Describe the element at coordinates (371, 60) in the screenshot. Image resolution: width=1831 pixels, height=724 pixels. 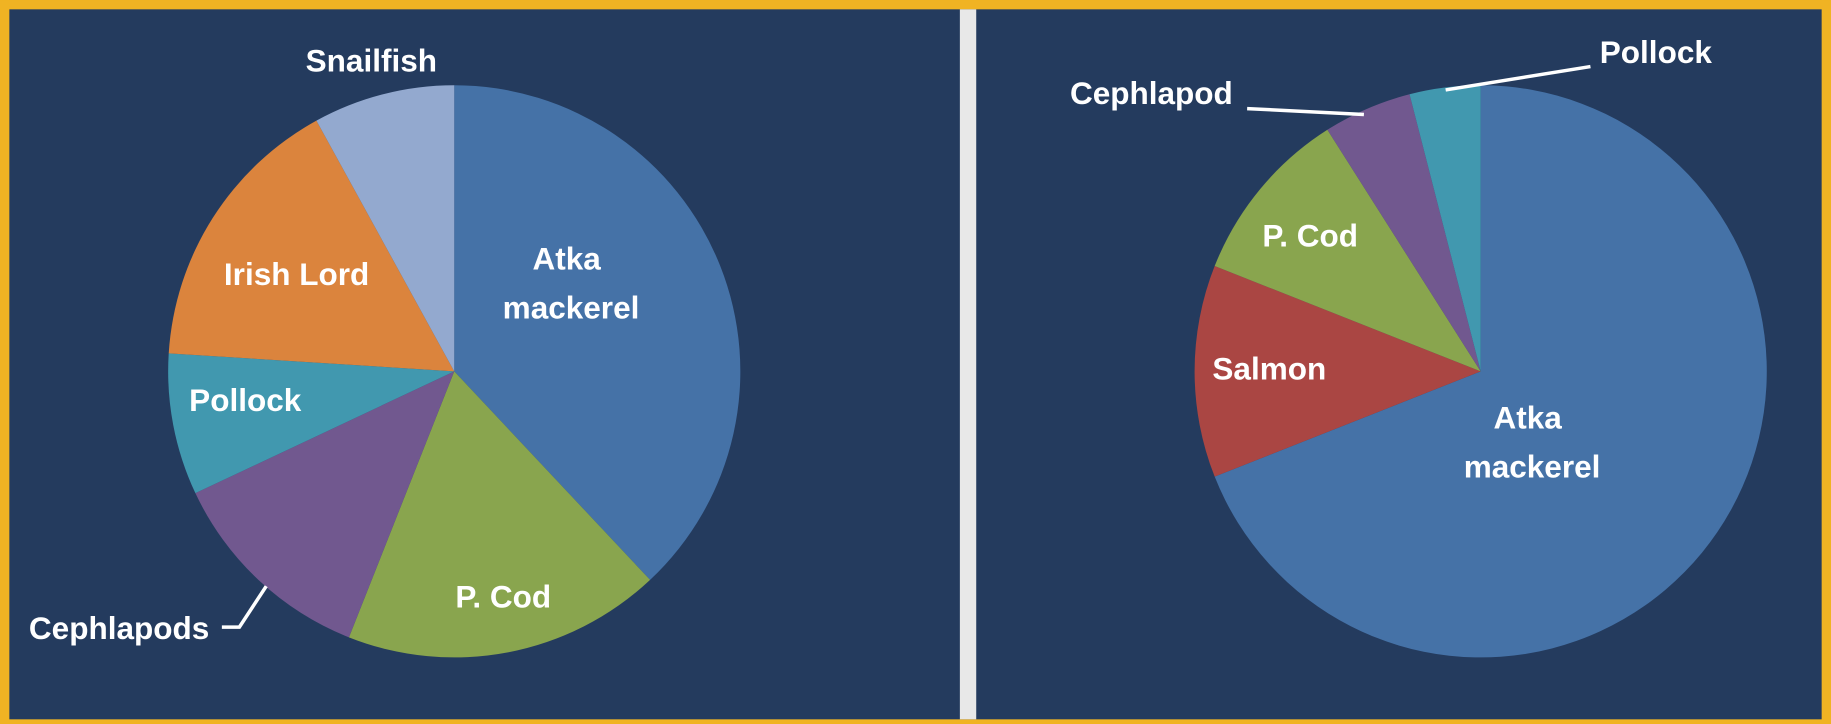
I see `slice-label: Snailfish` at that location.